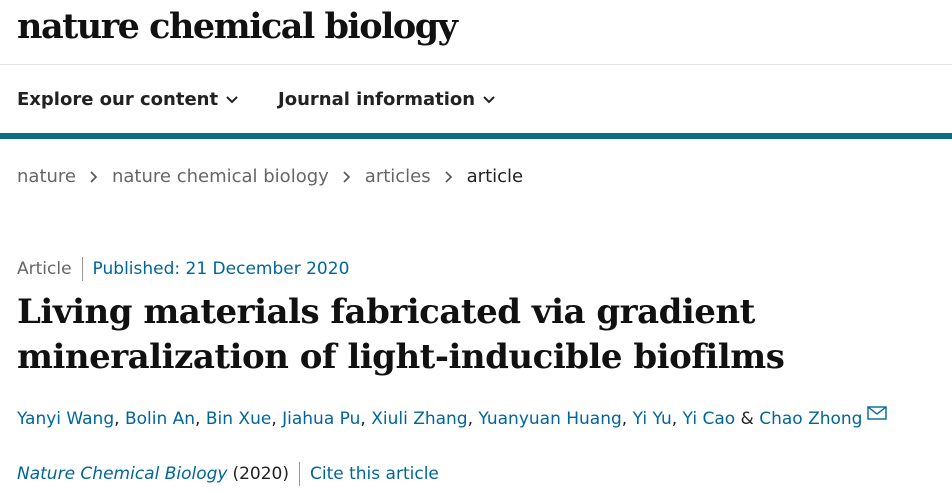 This screenshot has height=493, width=952. I want to click on author-link: Yi Cao, so click(709, 419).